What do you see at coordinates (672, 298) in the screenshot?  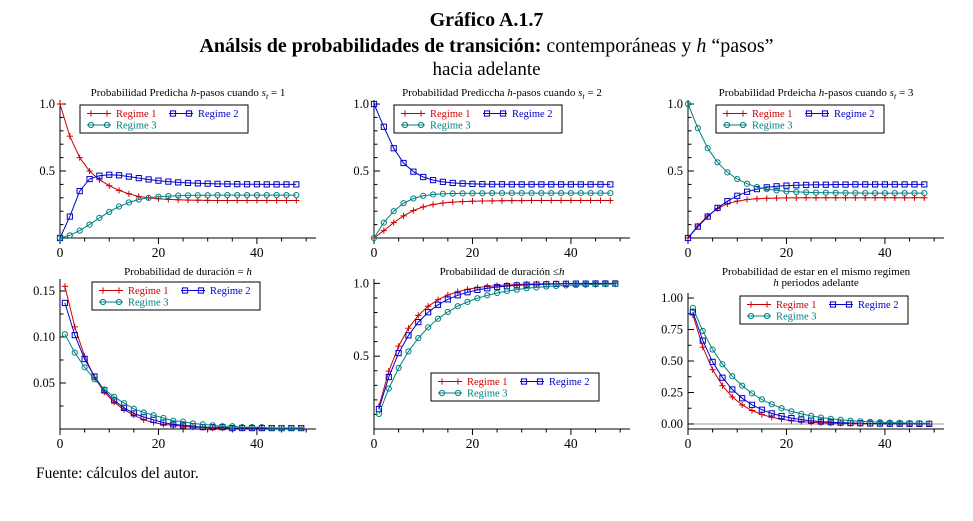 I see `svg-text: 1.00` at bounding box center [672, 298].